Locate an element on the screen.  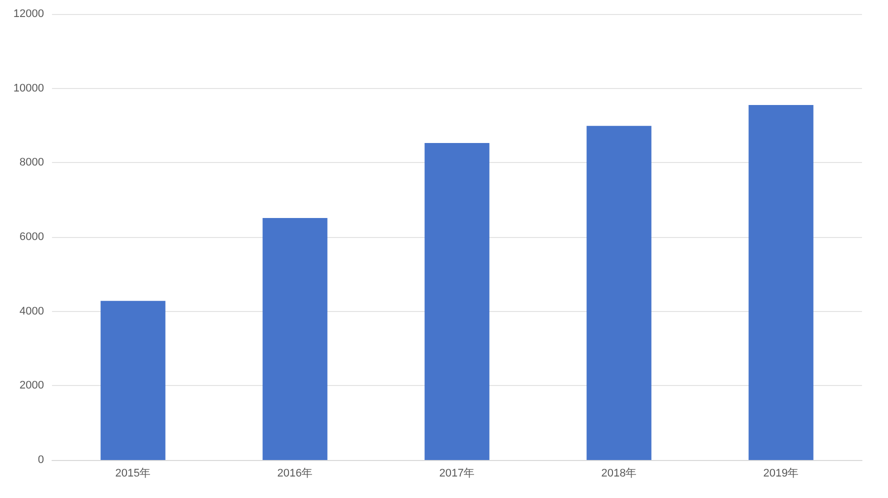
x-tick-label: 2017年 is located at coordinates (457, 474).